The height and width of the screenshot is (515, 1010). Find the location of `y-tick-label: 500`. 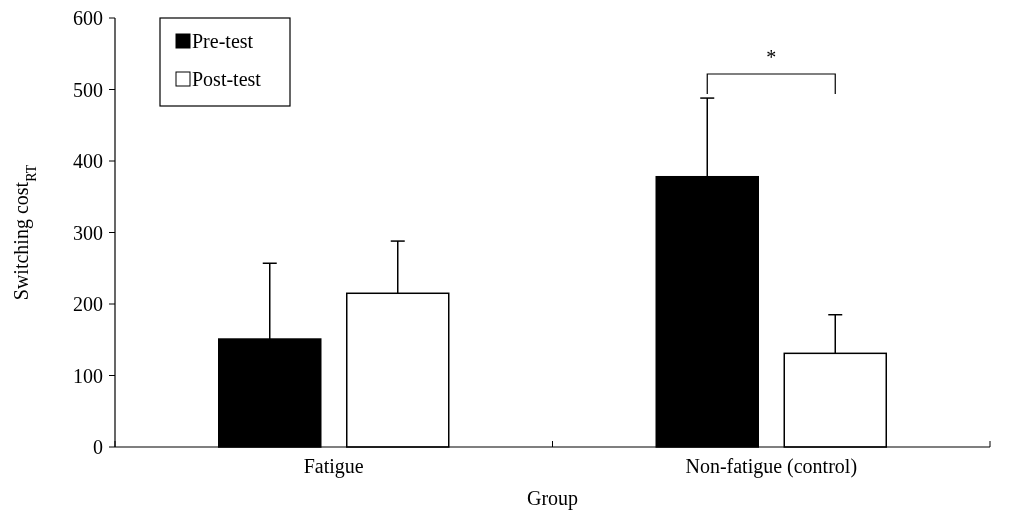

y-tick-label: 500 is located at coordinates (88, 89).